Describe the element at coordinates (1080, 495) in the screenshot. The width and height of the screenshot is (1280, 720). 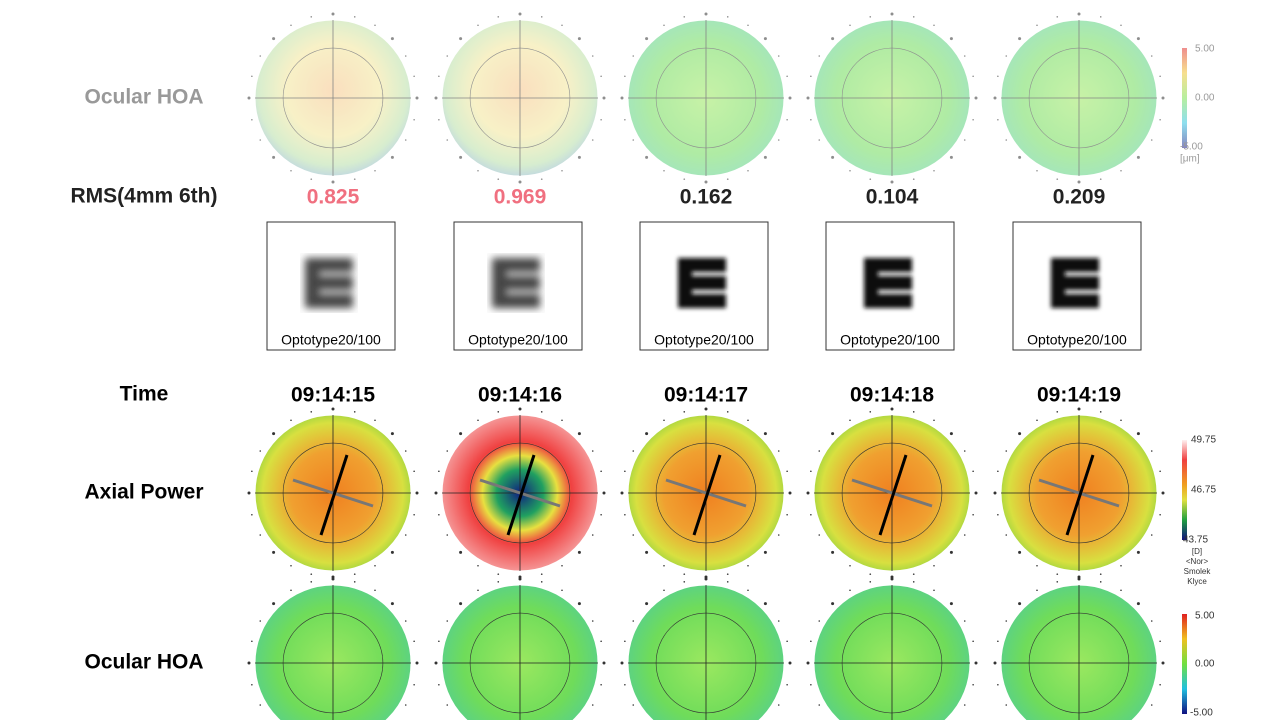
I see `axis-flat` at that location.